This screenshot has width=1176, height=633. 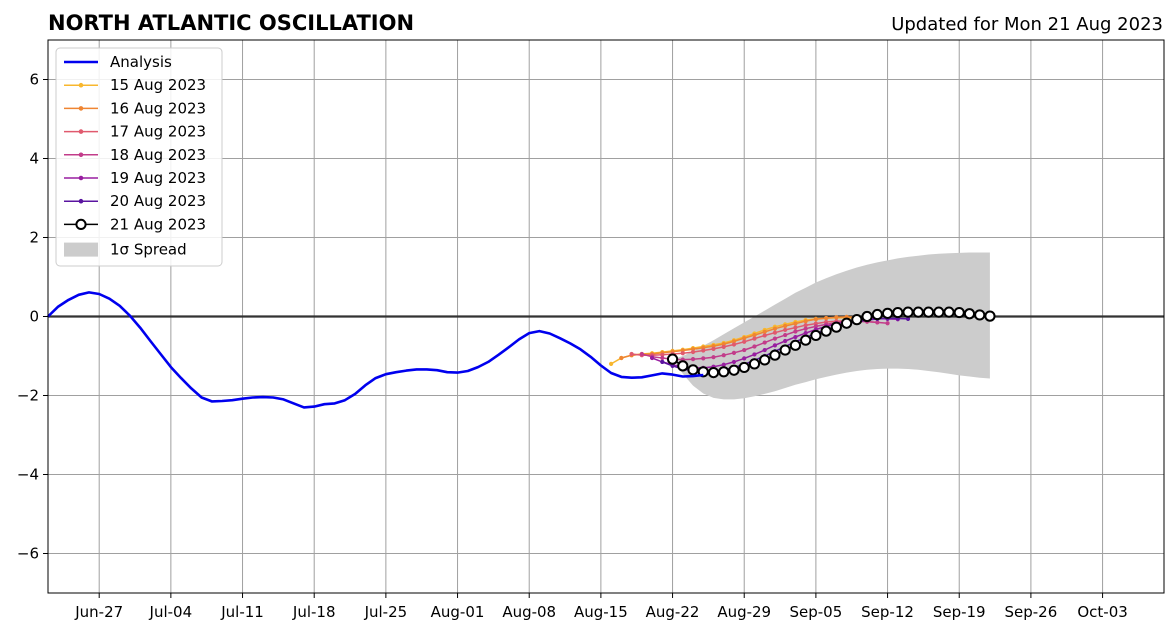 What do you see at coordinates (231, 23) in the screenshot?
I see `chart-title: NORTH ATLANTIC OSCILLATION` at bounding box center [231, 23].